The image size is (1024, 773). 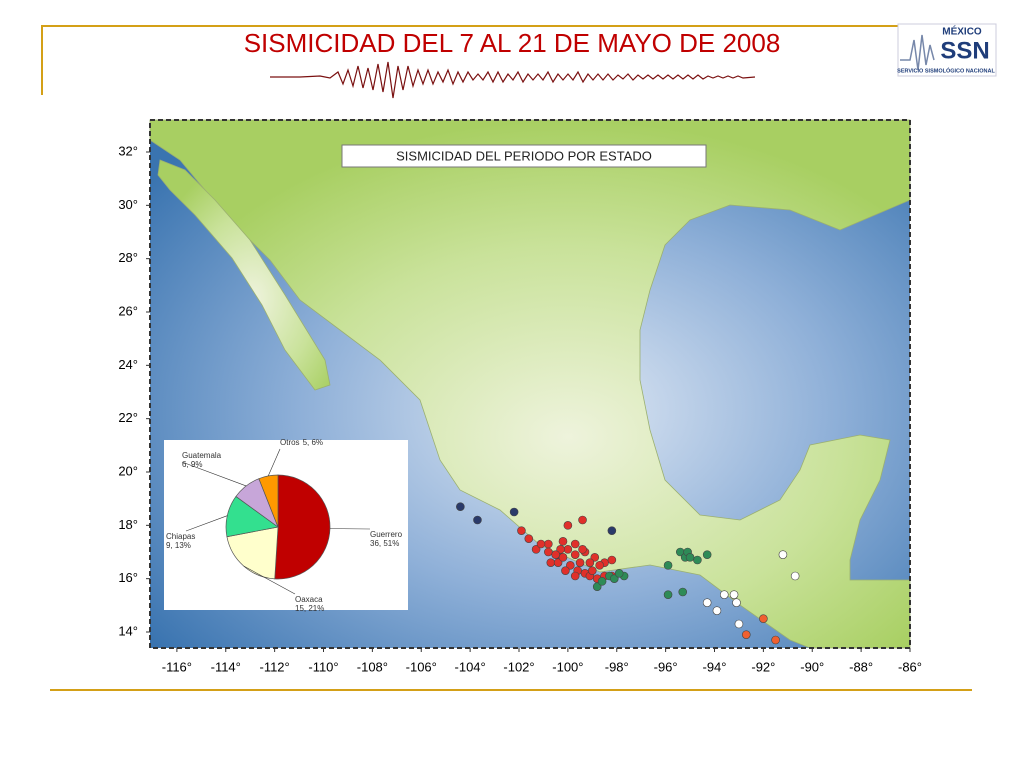 What do you see at coordinates (128, 417) in the screenshot?
I see `y-tick-label: 22°` at bounding box center [128, 417].